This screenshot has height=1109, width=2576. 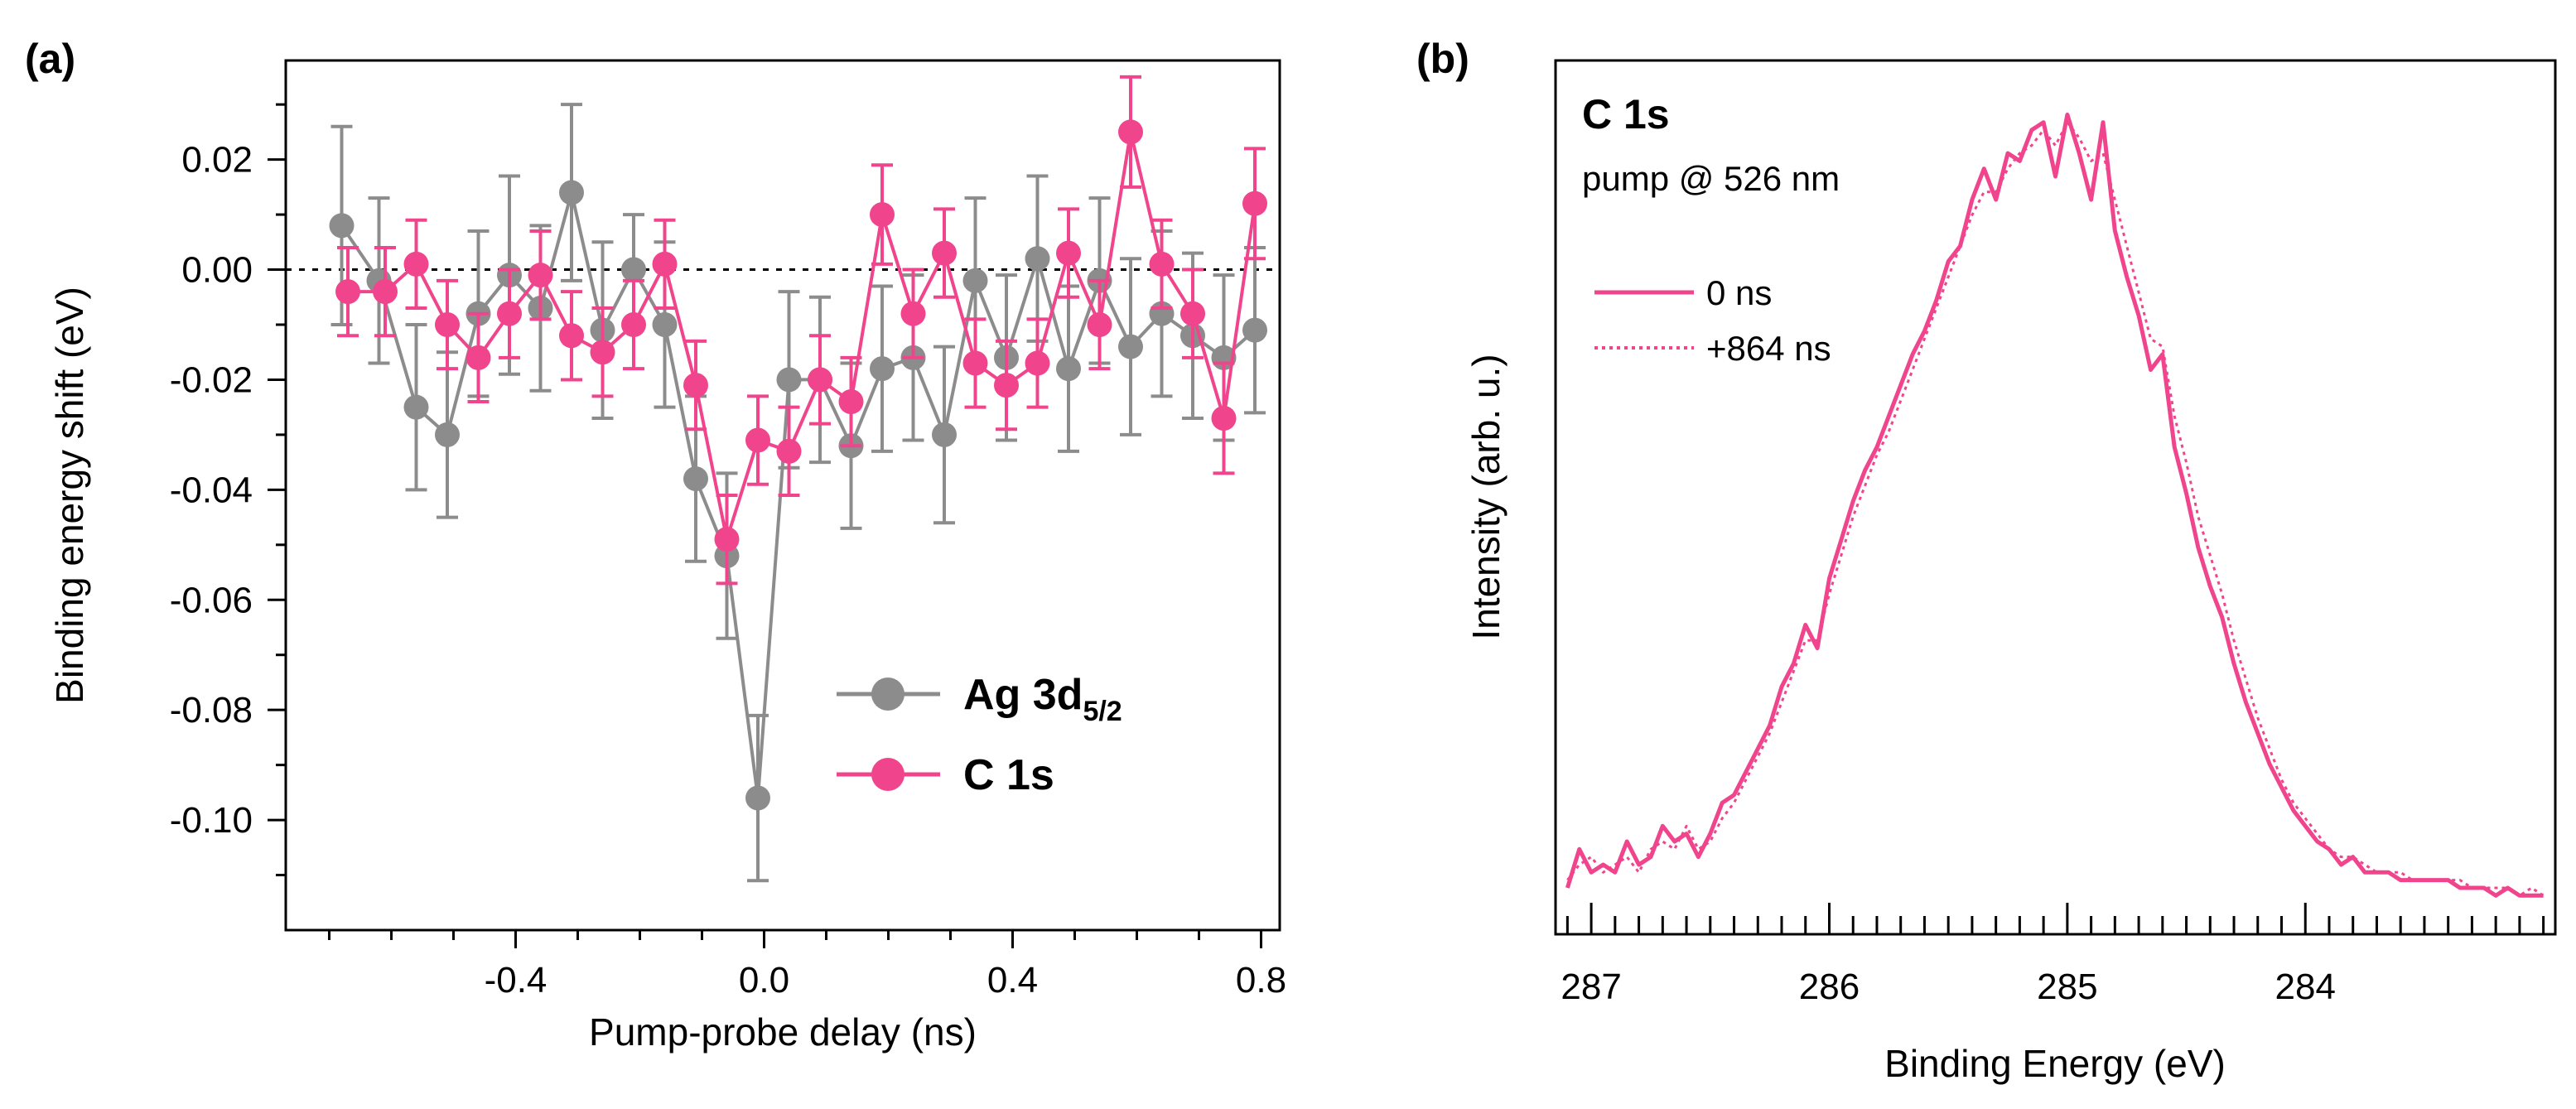 I want to click on x-tick-label: 0.4, so click(x=1012, y=980).